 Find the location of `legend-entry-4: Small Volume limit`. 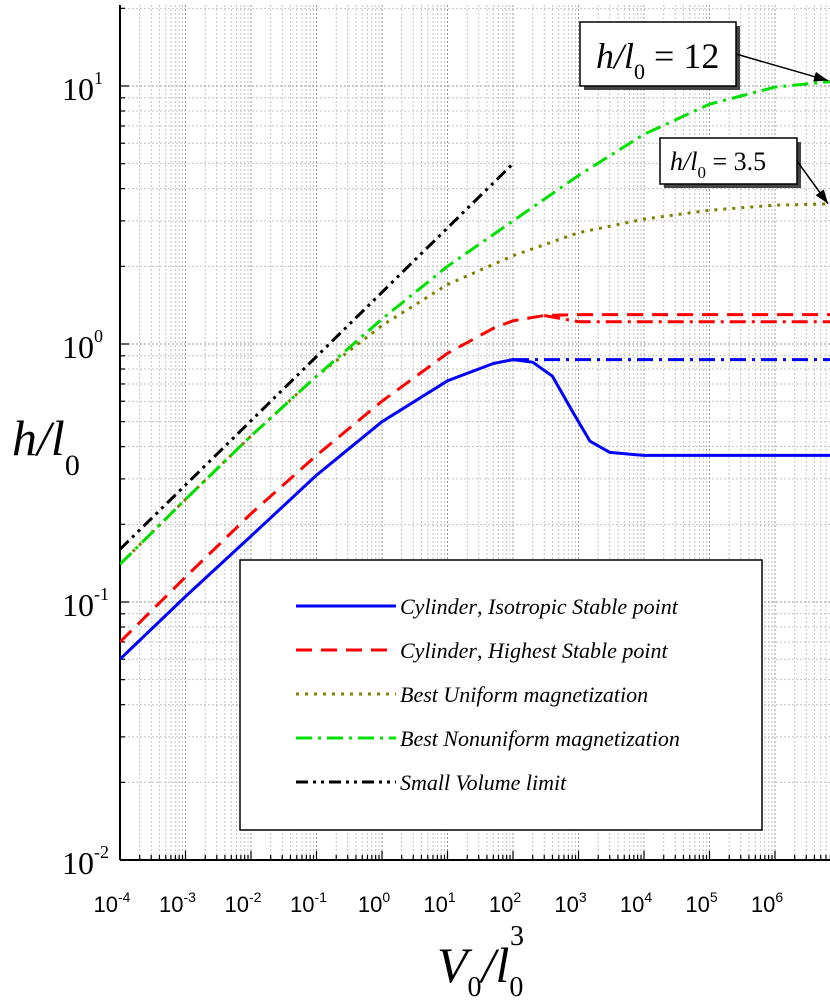

legend-entry-4: Small Volume limit is located at coordinates (431, 782).